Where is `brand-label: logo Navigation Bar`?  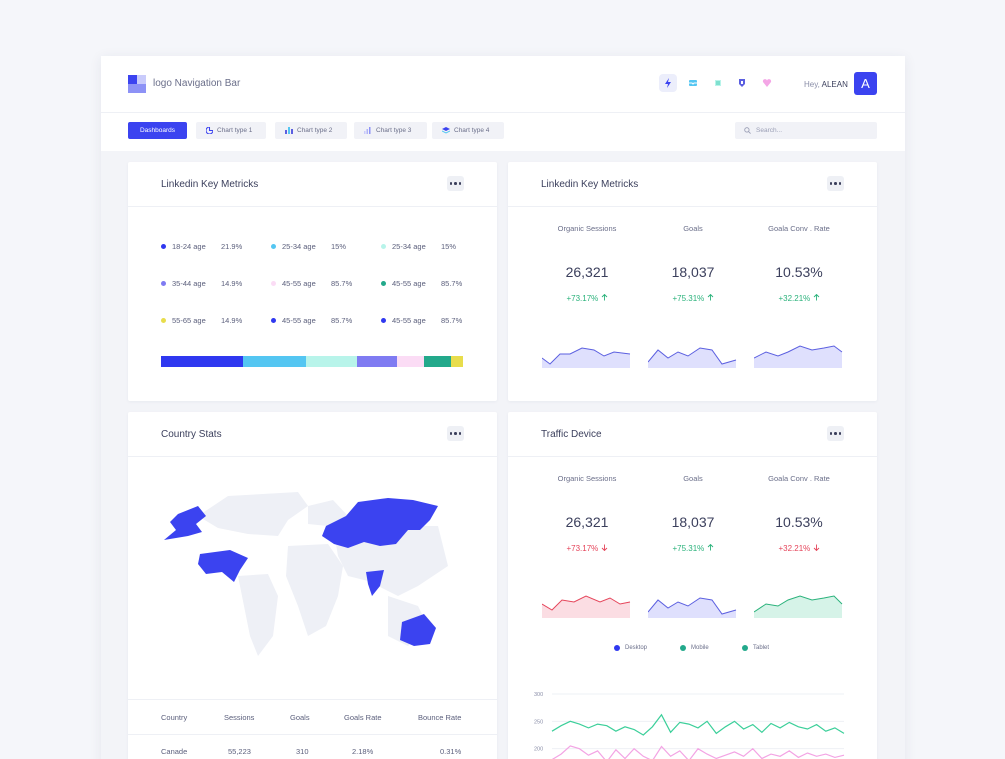 brand-label: logo Navigation Bar is located at coordinates (197, 83).